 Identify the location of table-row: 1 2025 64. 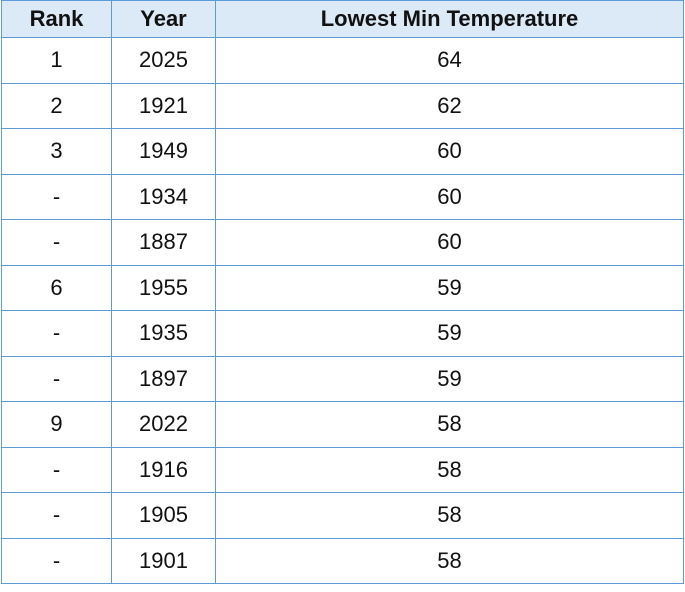
(342, 60).